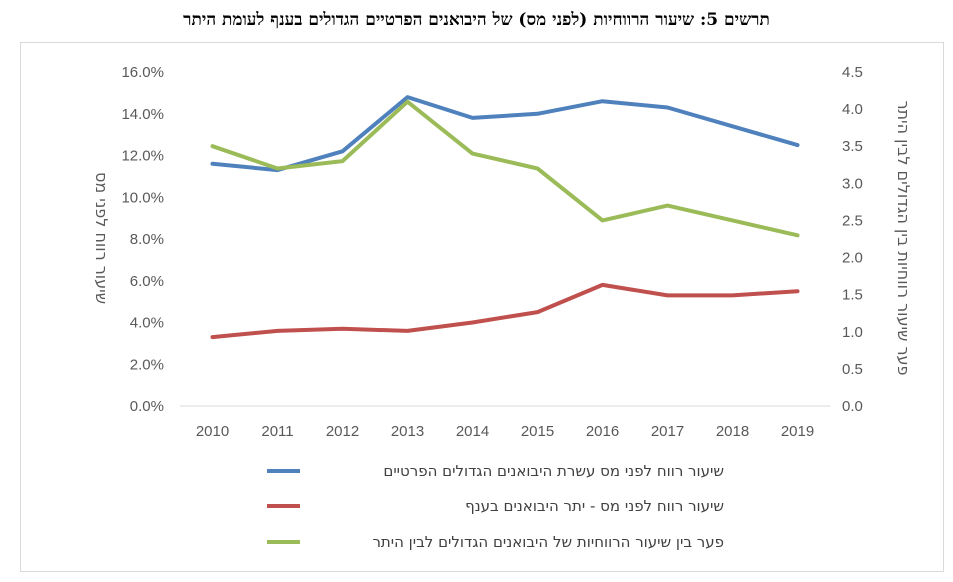 The image size is (953, 582). Describe the element at coordinates (852, 258) in the screenshot. I see `y2-tick-label: 2.0` at that location.